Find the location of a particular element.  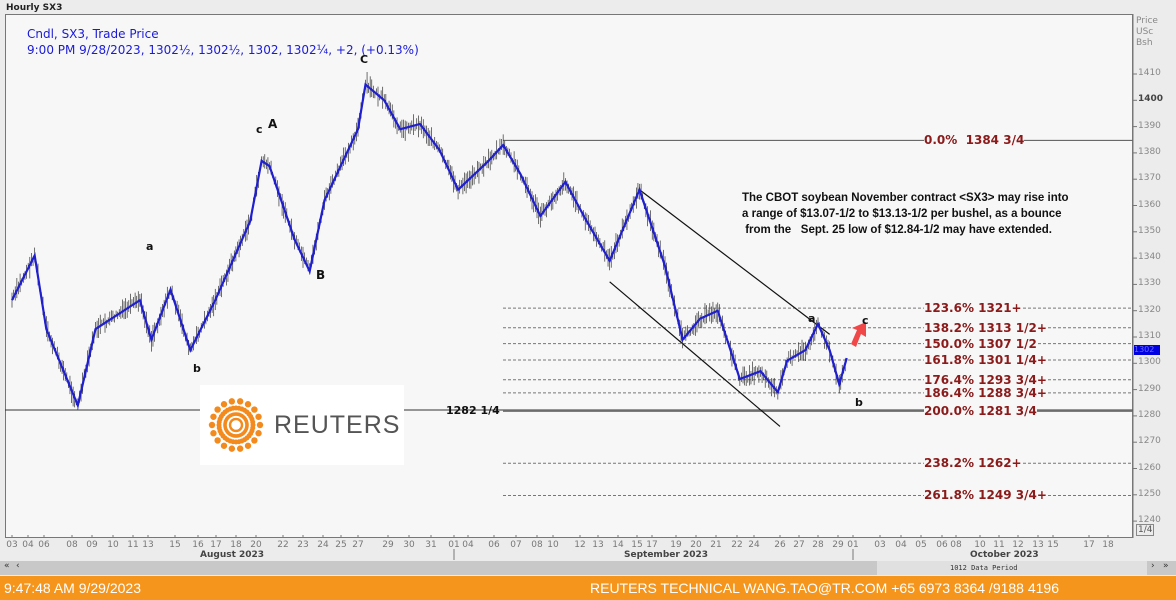

support-line-label: 1282 1/4 is located at coordinates (473, 410).